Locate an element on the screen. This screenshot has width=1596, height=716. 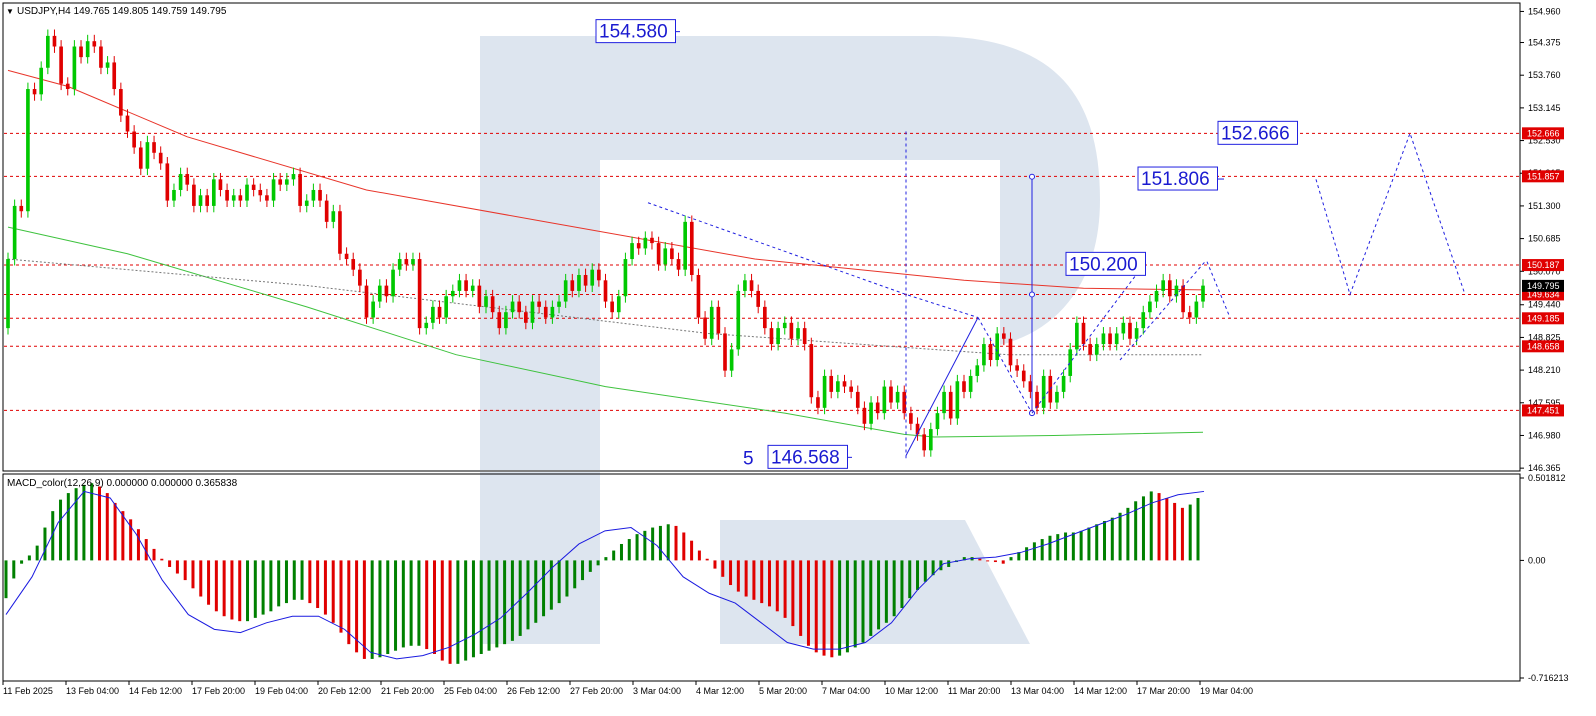
watermark-r-leg is located at coordinates (875, 582).